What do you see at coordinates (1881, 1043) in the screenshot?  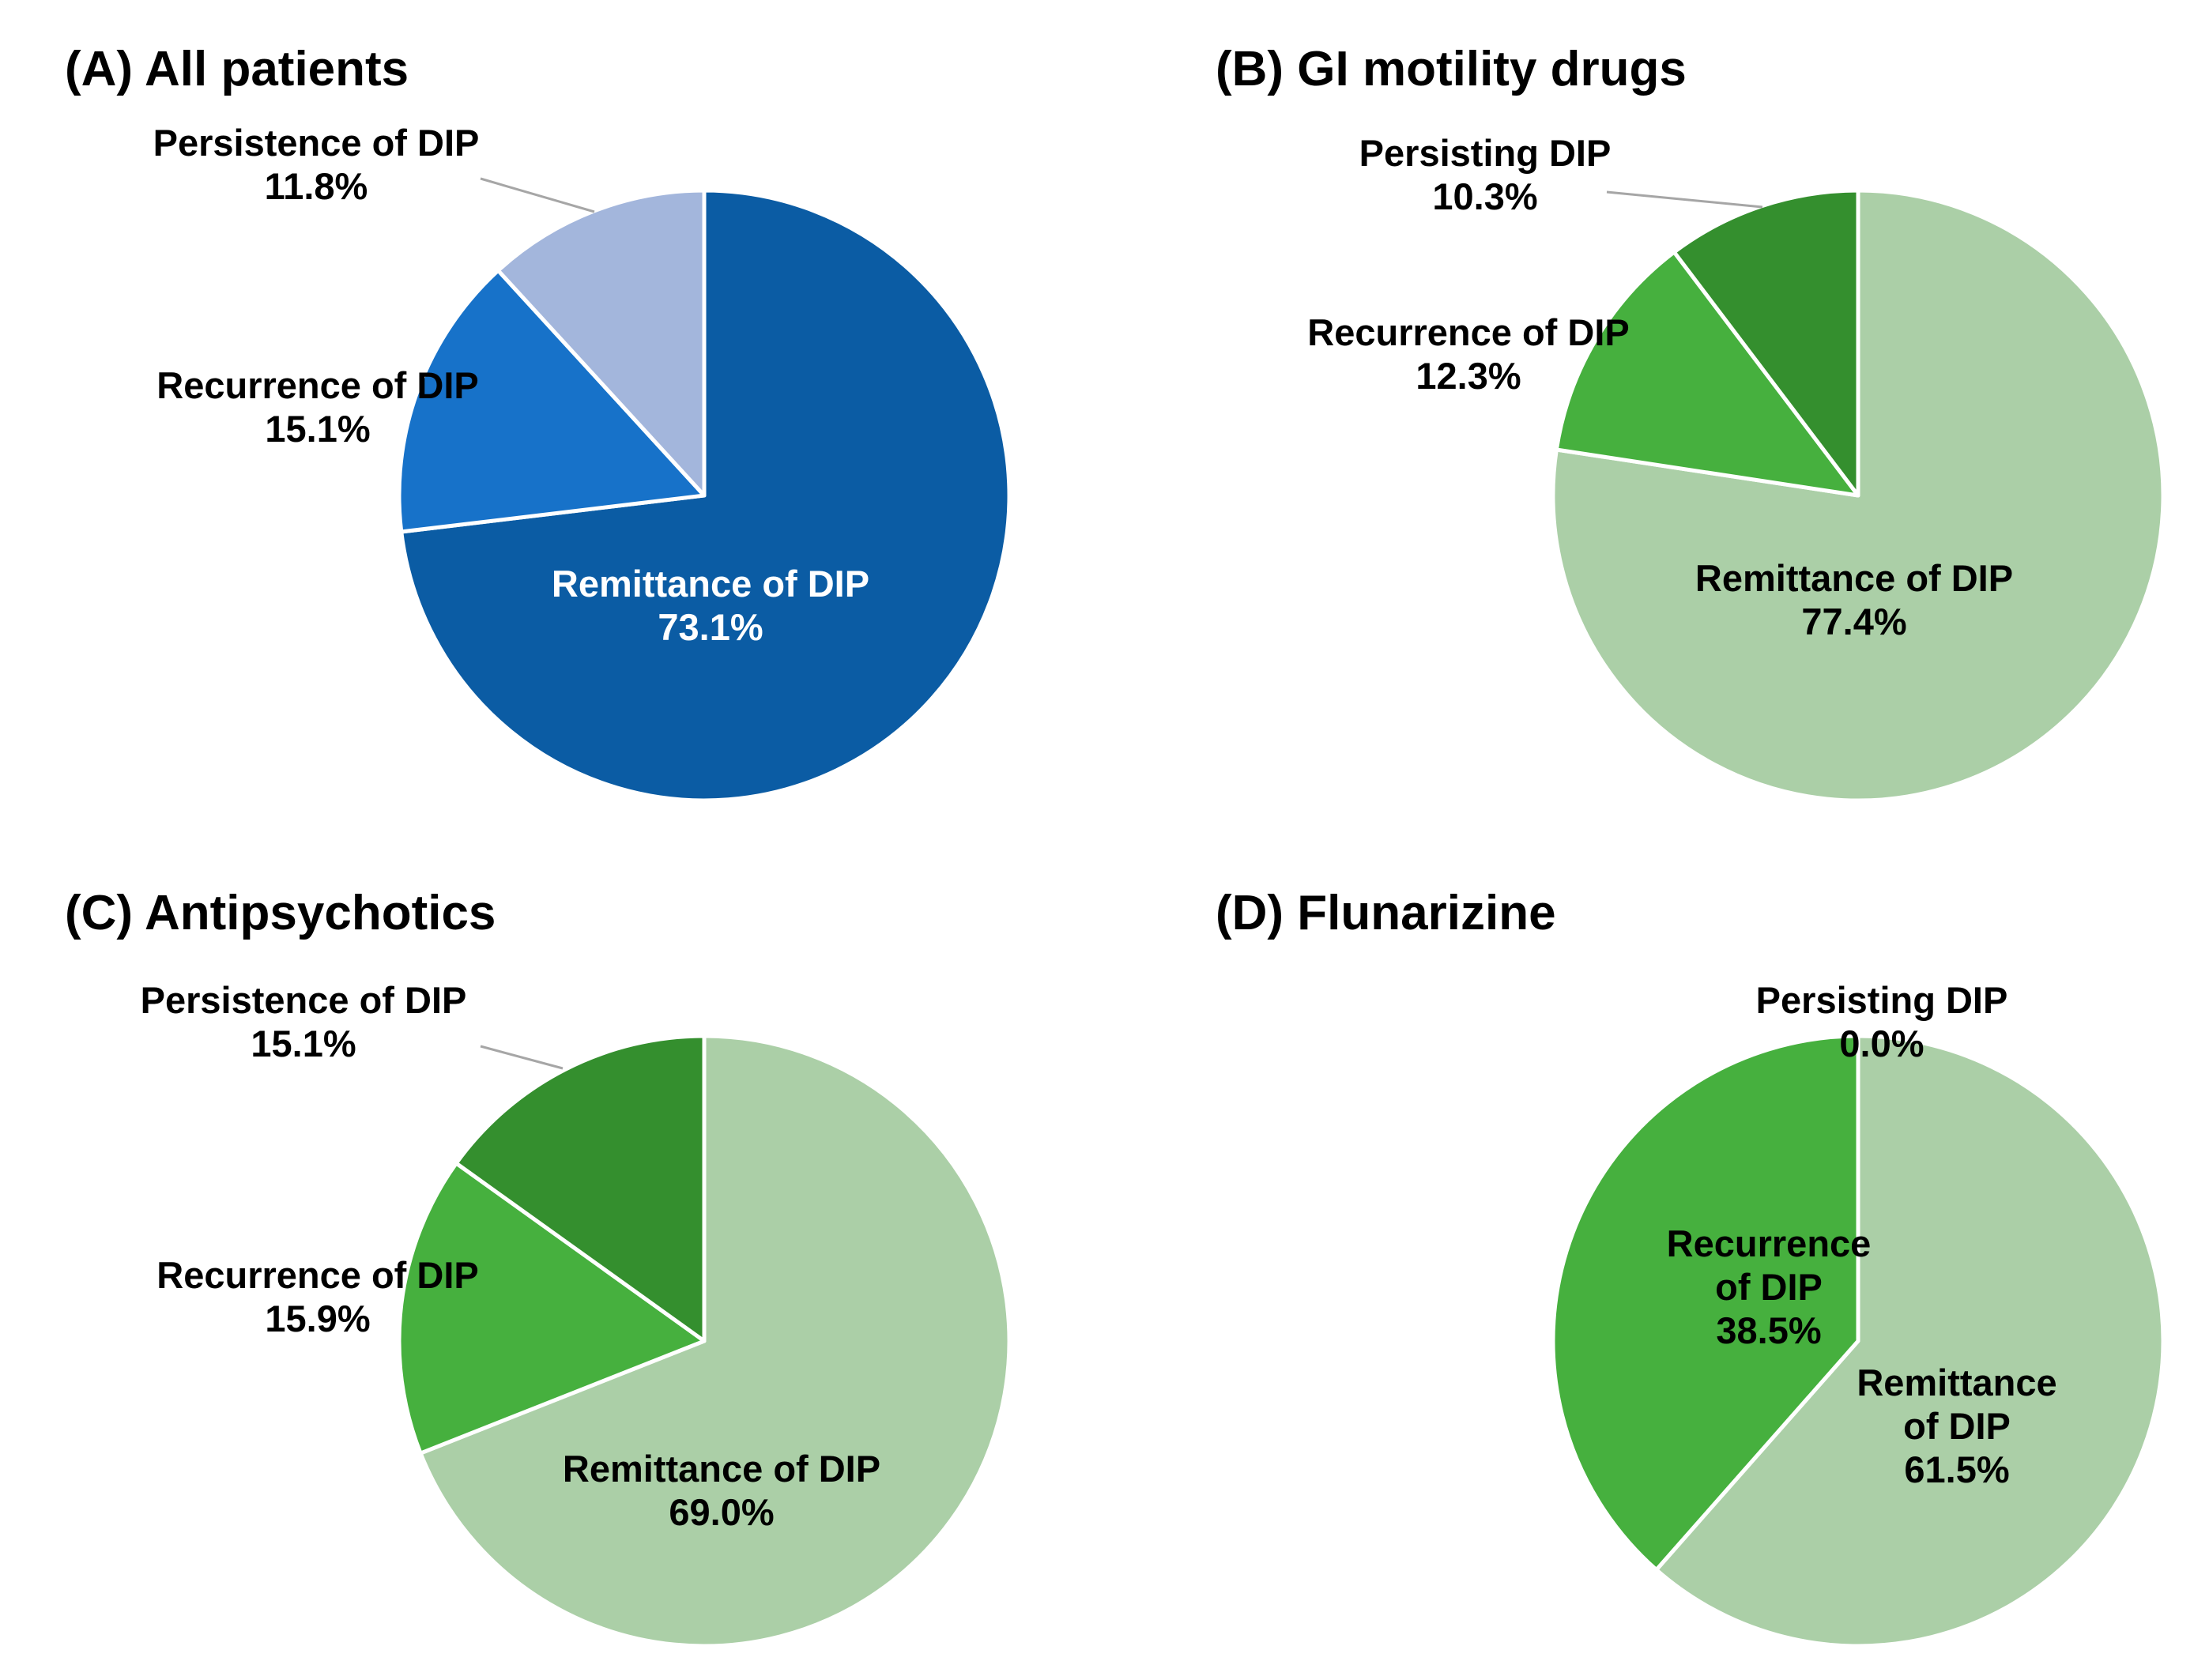 I see `slice-value: 0.0%` at bounding box center [1881, 1043].